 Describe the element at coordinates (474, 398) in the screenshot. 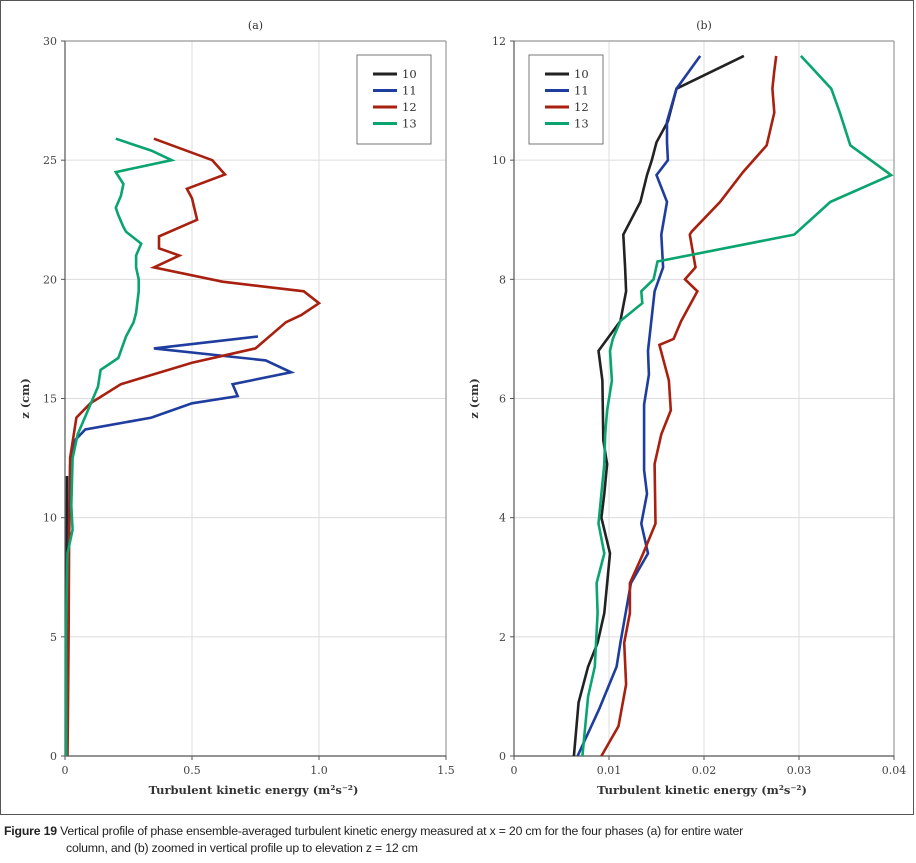

I see `panel-b-y-axis-label: z (cm)` at that location.